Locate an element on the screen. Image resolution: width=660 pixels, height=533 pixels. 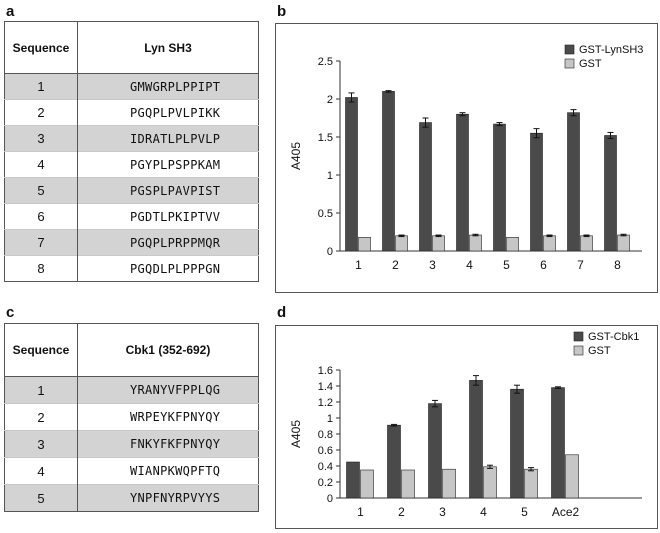
panel-label-a: a is located at coordinates (10, 11).